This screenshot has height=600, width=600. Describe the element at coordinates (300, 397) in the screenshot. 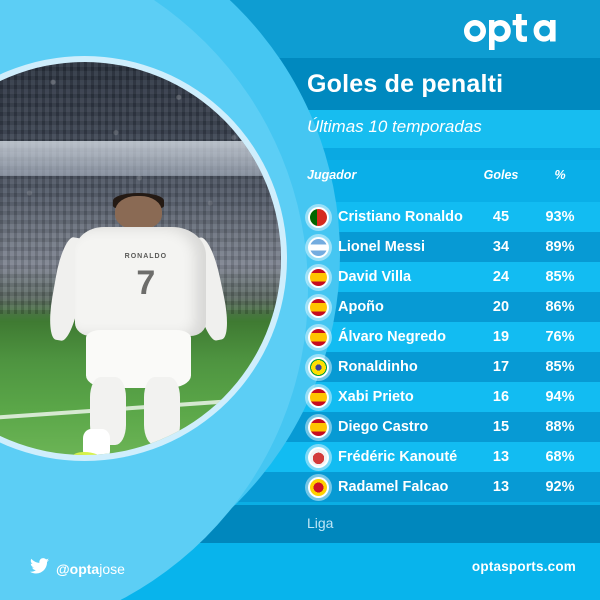

I see `table-row: Xabi Prieto 16 94%` at that location.